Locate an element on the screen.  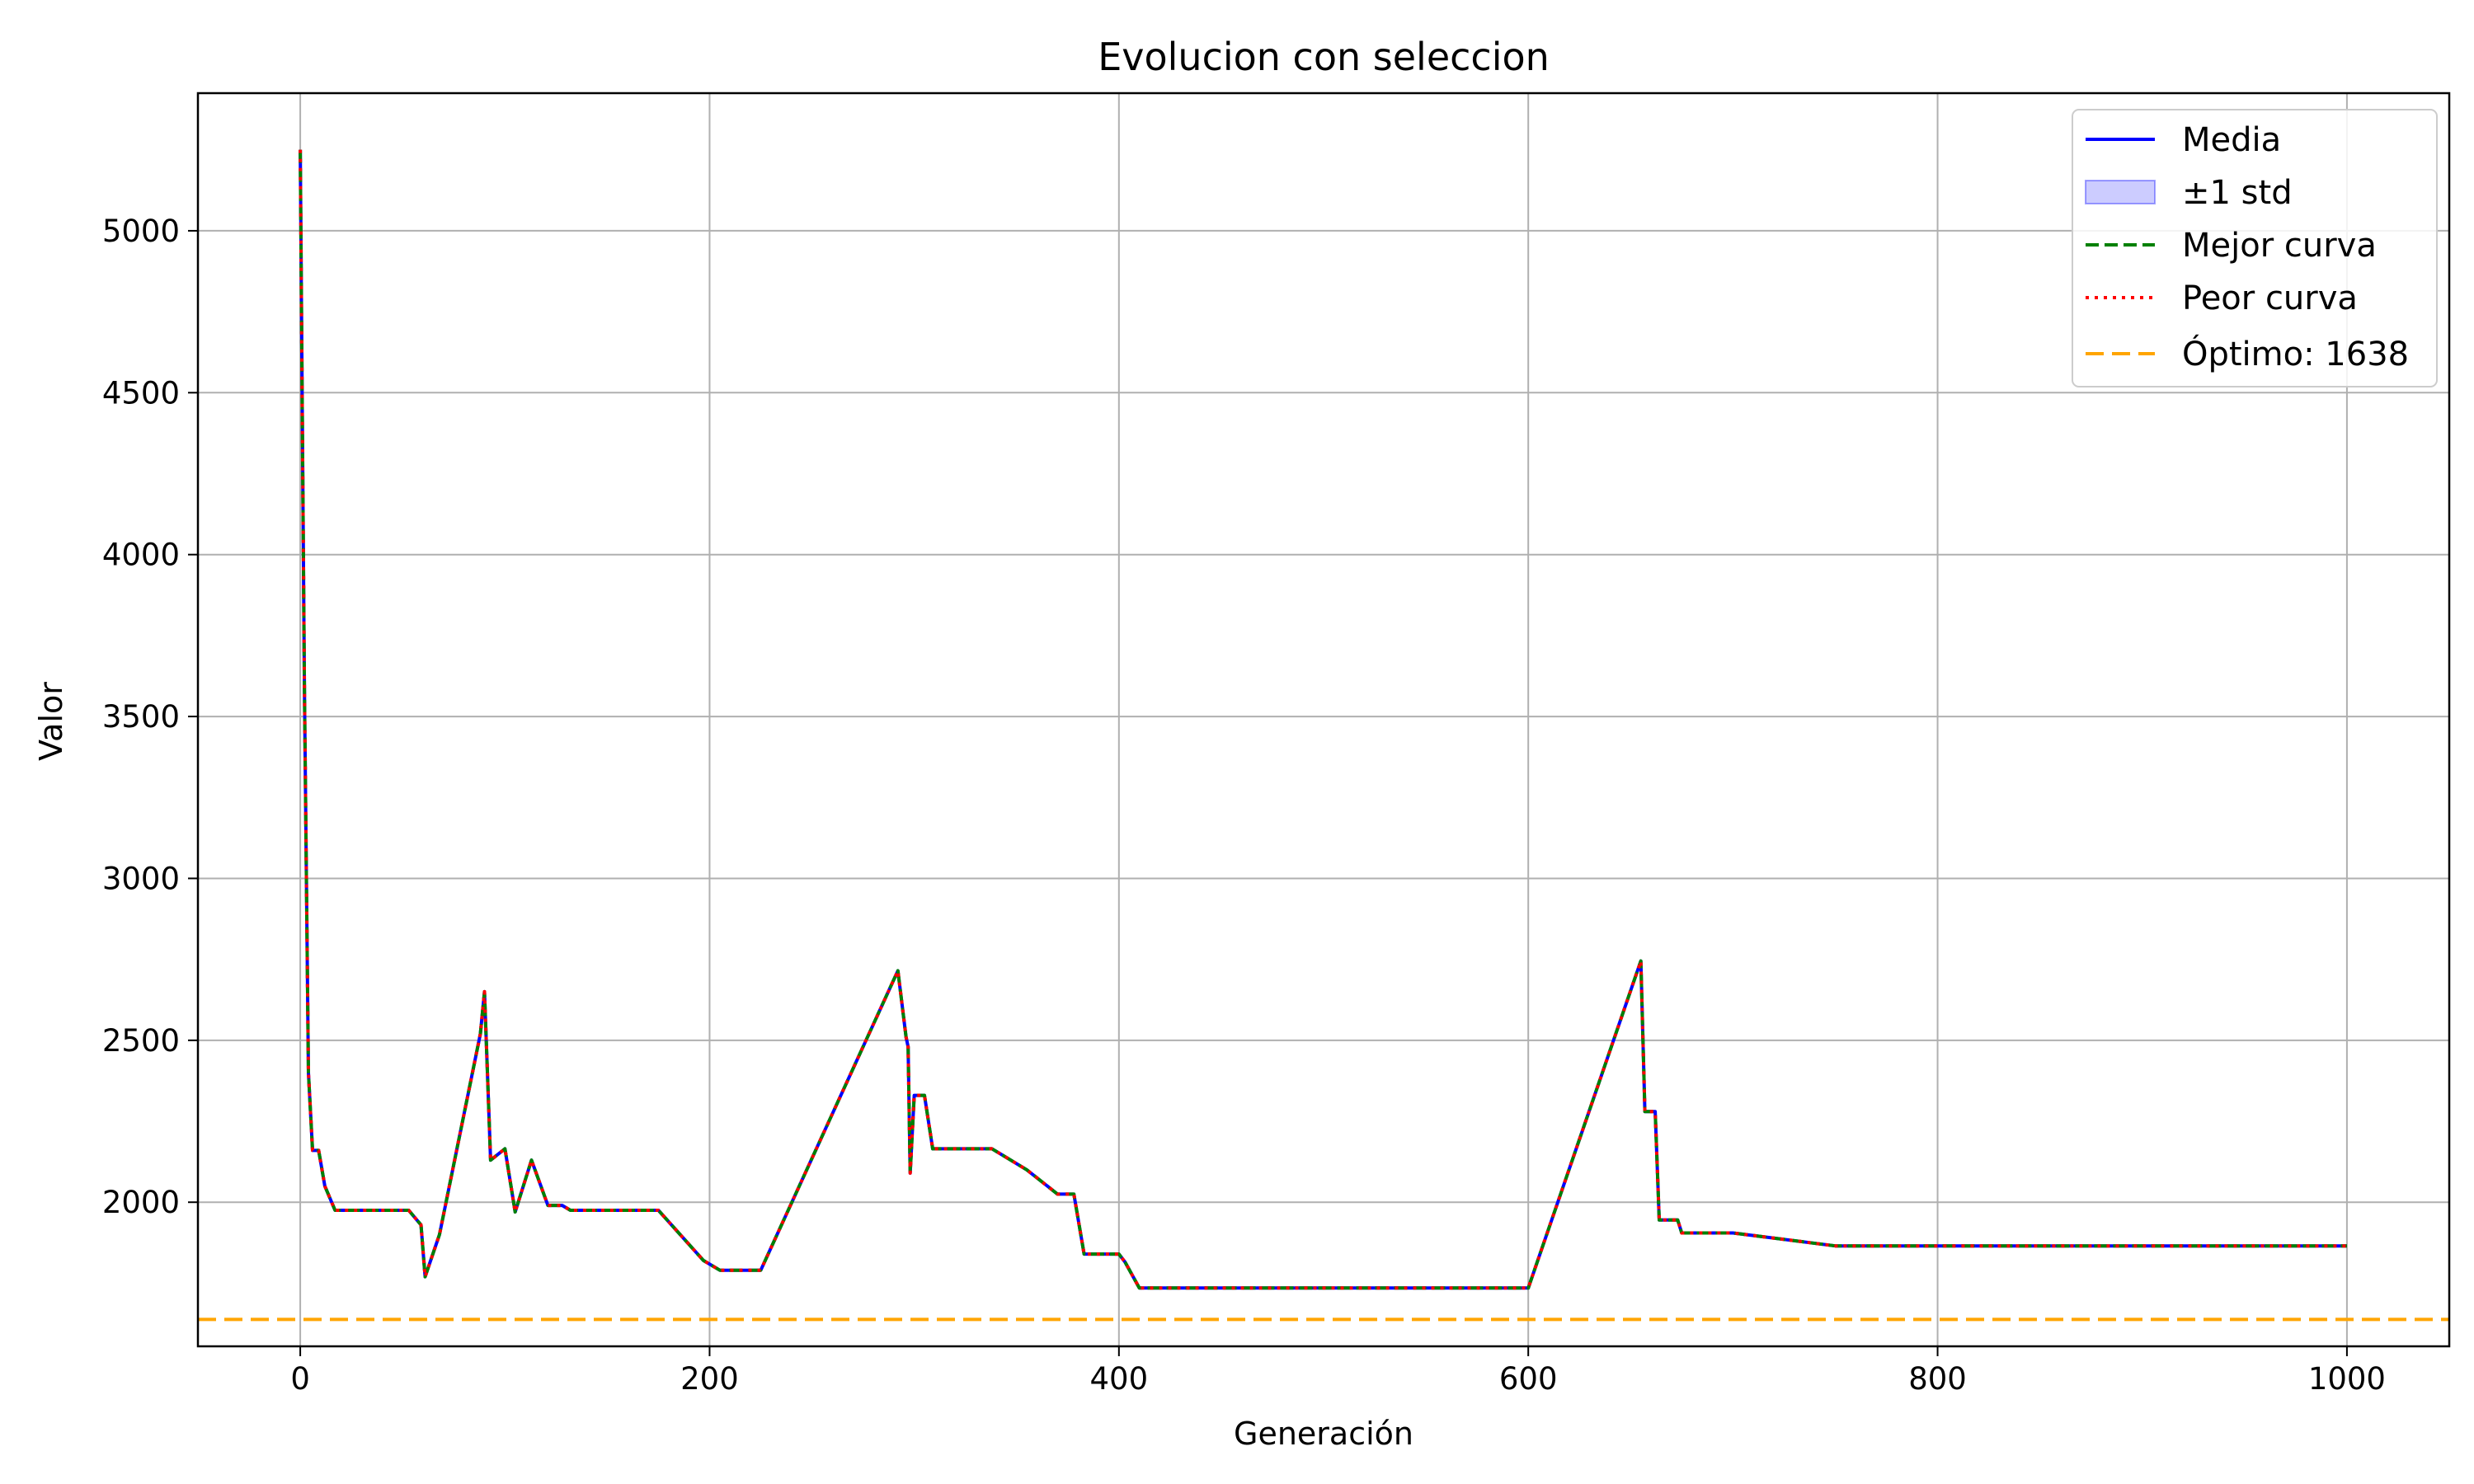
x-tick-label: 0 is located at coordinates (300, 1379).